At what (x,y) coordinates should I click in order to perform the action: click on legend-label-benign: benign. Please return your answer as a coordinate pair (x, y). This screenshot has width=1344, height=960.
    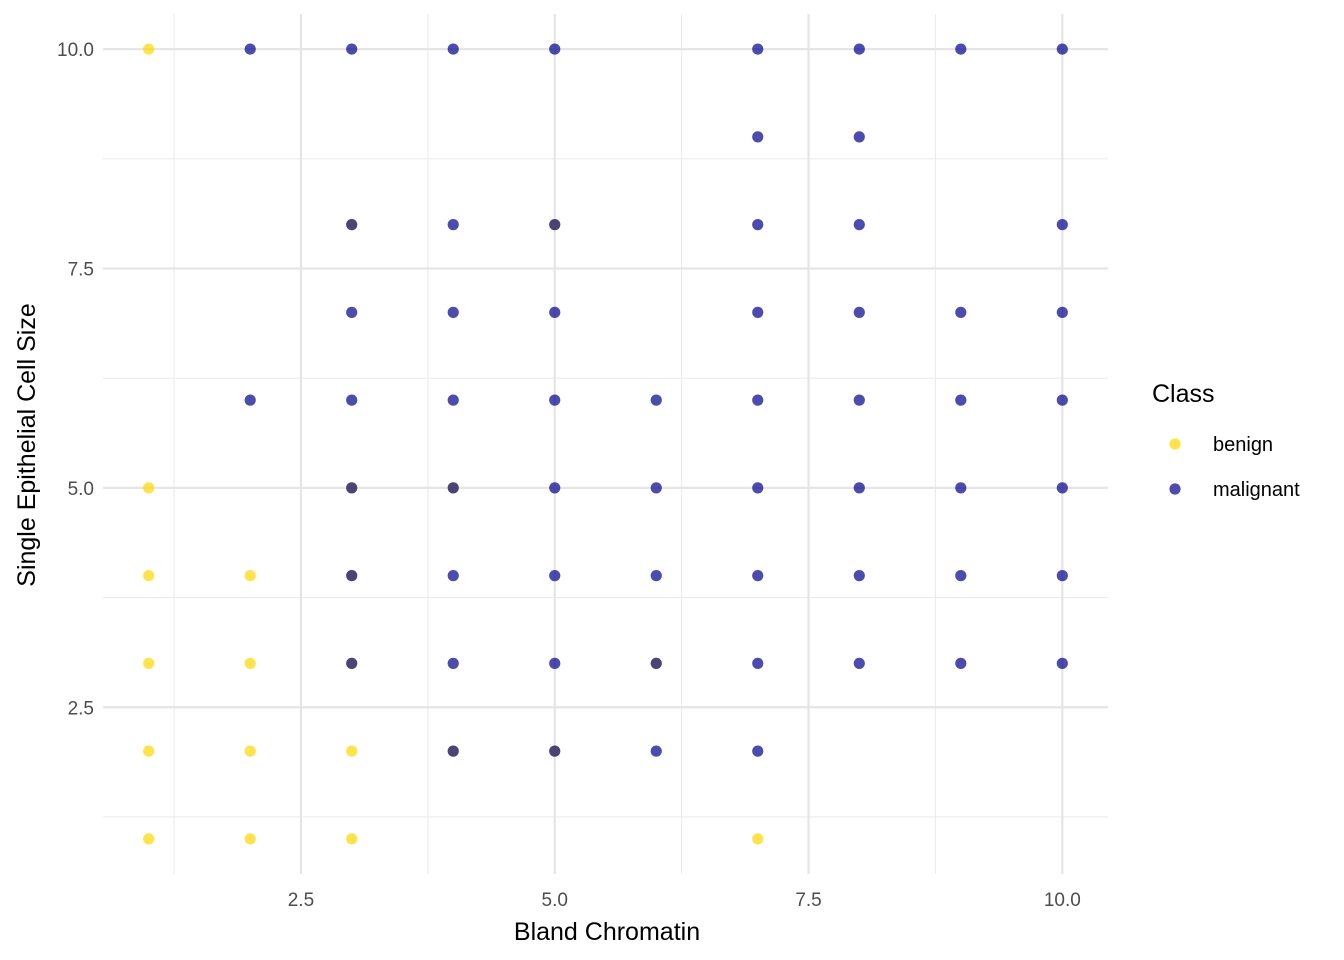
    Looking at the image, I should click on (1243, 445).